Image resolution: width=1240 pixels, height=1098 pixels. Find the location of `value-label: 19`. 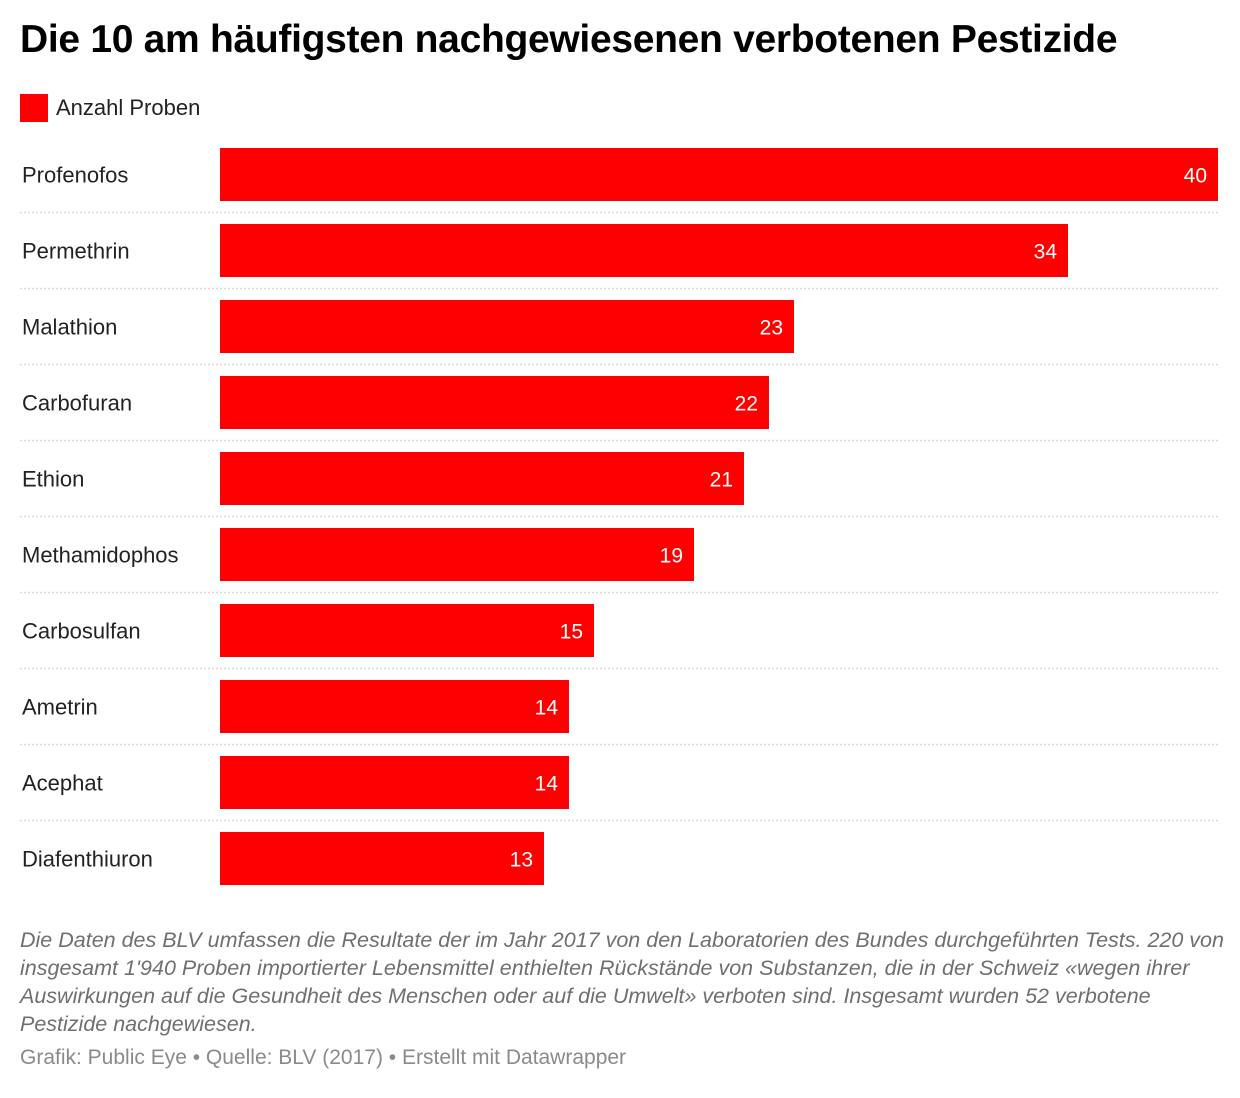

value-label: 19 is located at coordinates (671, 556).